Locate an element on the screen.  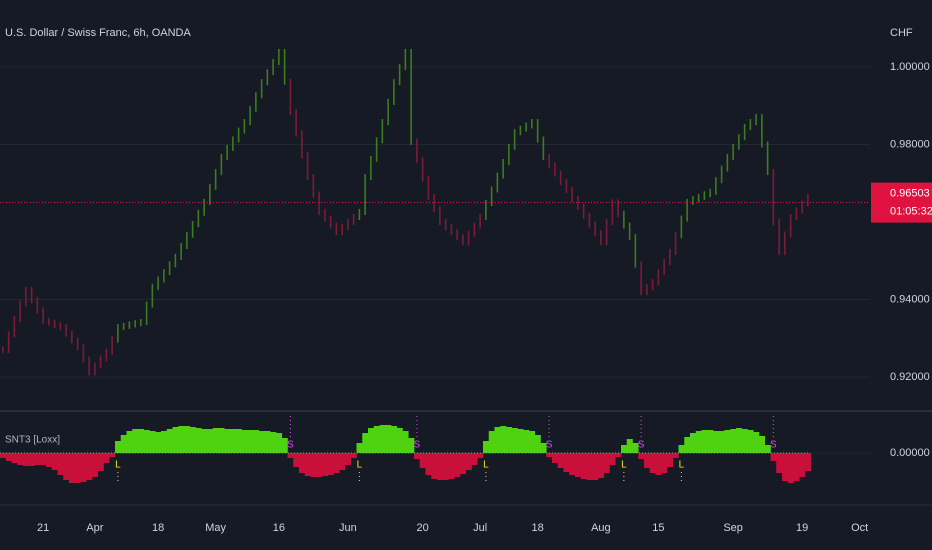
x-tick-label: 18 is located at coordinates (158, 528).